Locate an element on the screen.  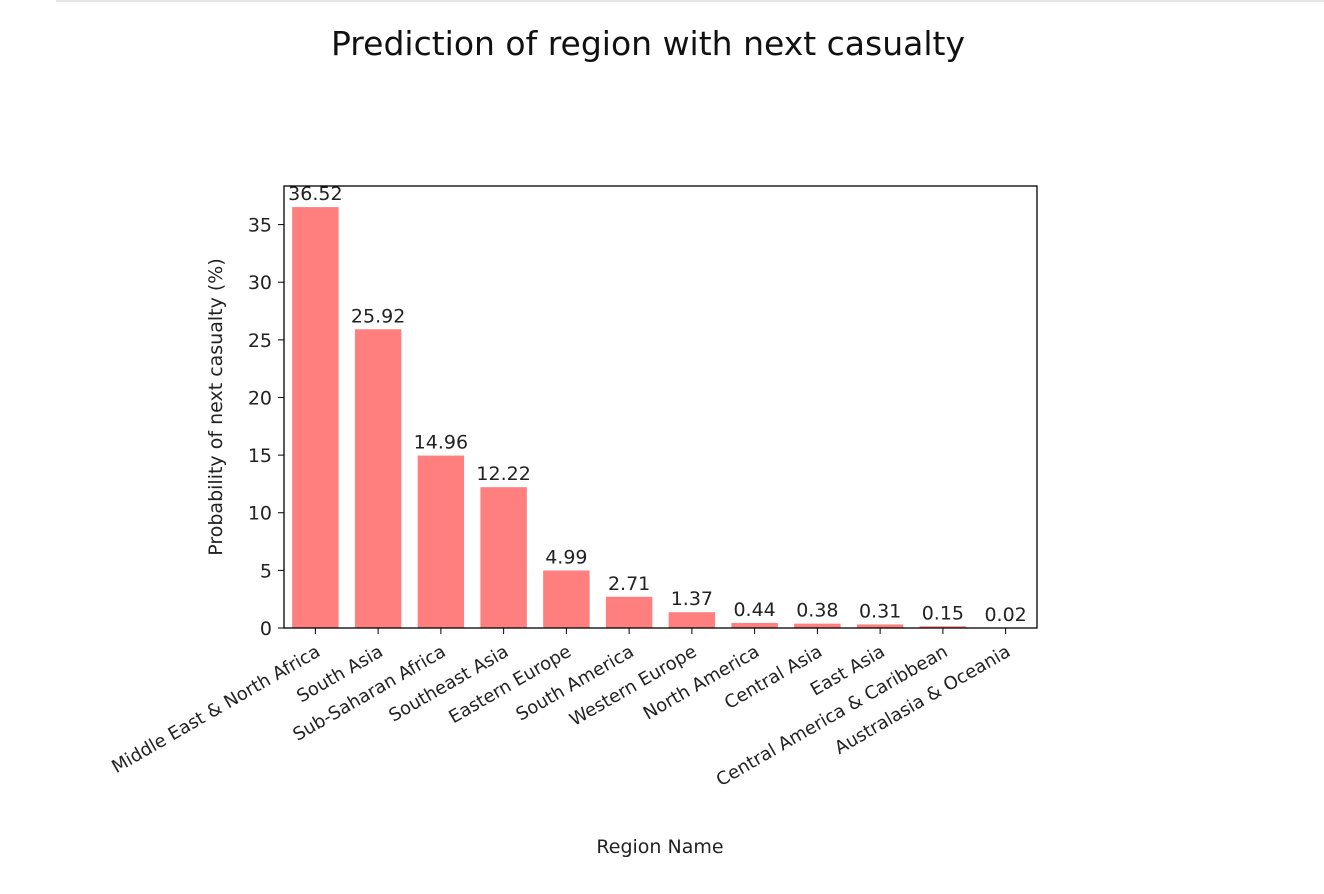
y-axis-label: Probability of next casualty (%) is located at coordinates (216, 407).